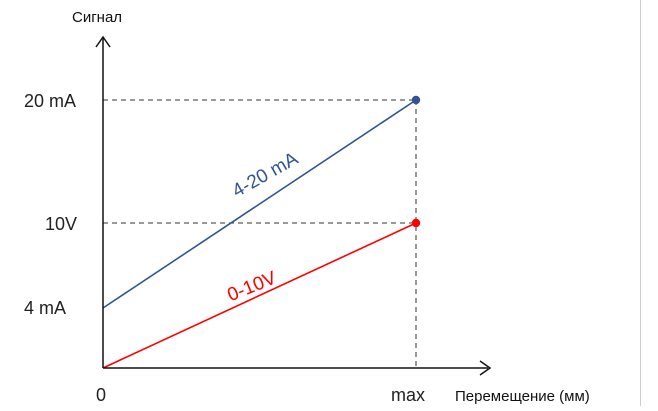 This screenshot has height=411, width=658. What do you see at coordinates (61, 224) in the screenshot?
I see `y-tick-label-10v: 10V` at bounding box center [61, 224].